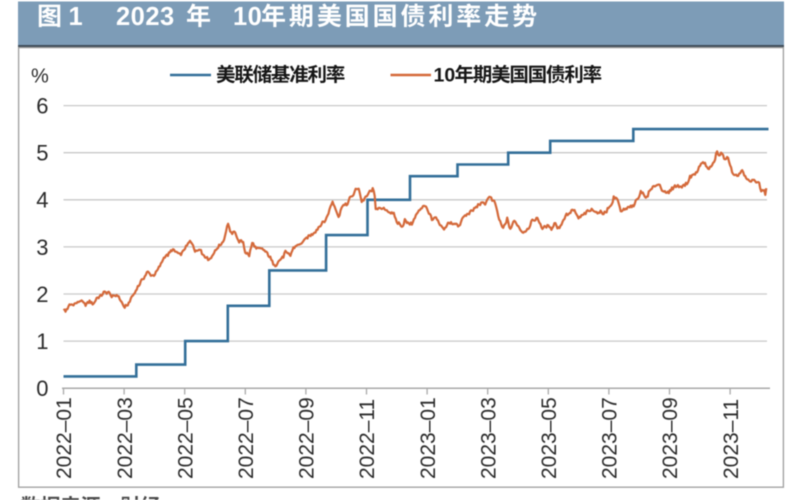 The width and height of the screenshot is (800, 500). I want to click on svg-text: 2023, so click(145, 17).